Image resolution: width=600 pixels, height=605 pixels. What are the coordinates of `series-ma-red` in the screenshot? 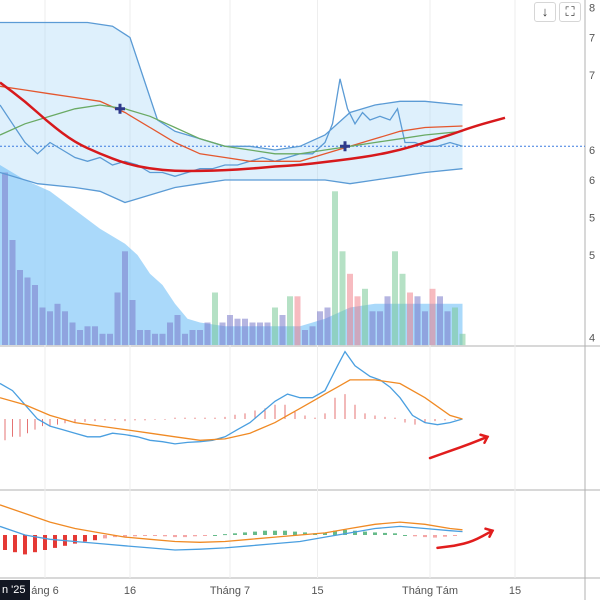 It's located at (231, 123).